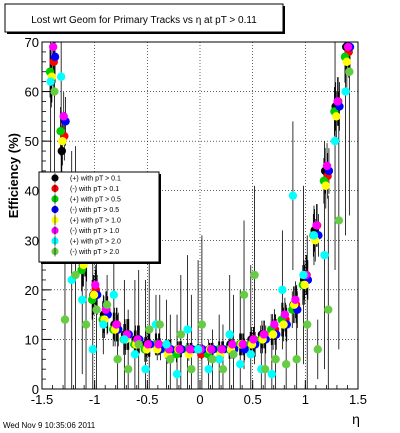 Image resolution: width=400 pixels, height=433 pixels. What do you see at coordinates (95, 200) in the screenshot?
I see `legend-label: (+) with pT > 0.5` at bounding box center [95, 200].